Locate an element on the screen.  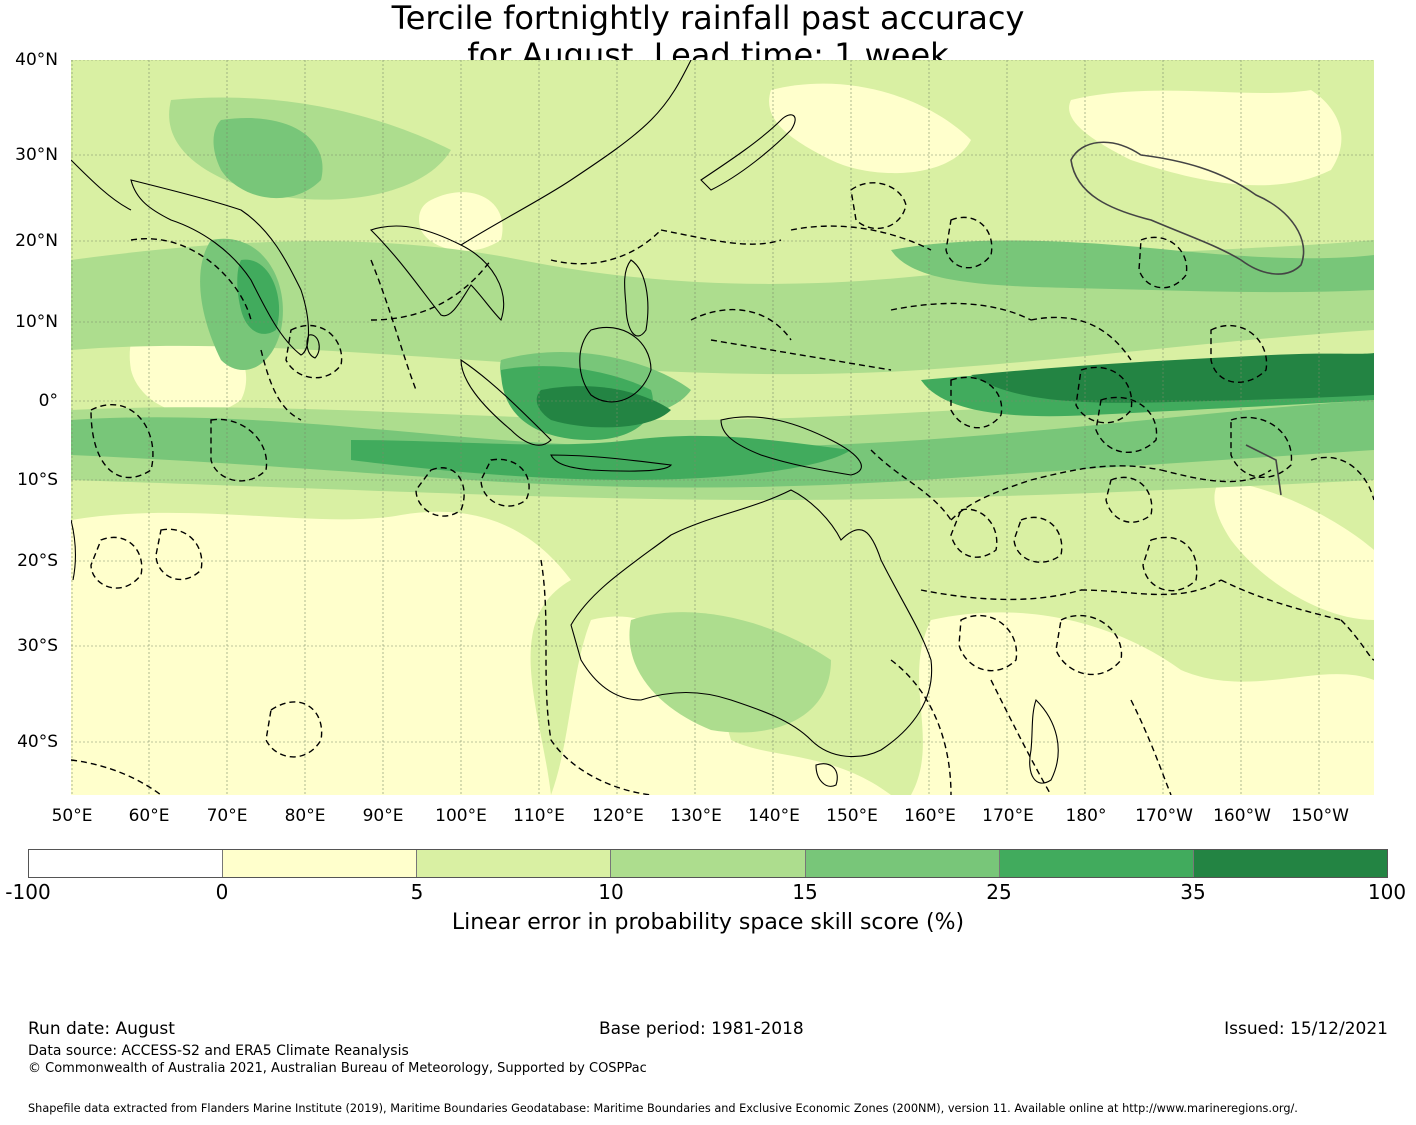
lat-label-equator: 0° is located at coordinates (48, 401).